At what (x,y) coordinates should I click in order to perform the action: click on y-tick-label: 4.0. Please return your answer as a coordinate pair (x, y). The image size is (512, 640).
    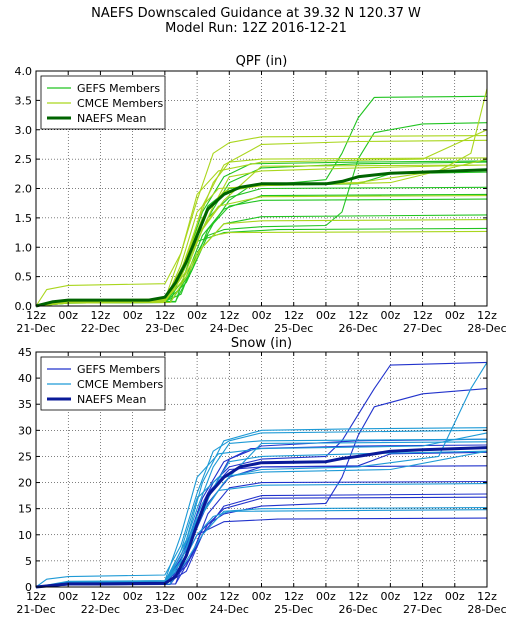
    Looking at the image, I should click on (24, 71).